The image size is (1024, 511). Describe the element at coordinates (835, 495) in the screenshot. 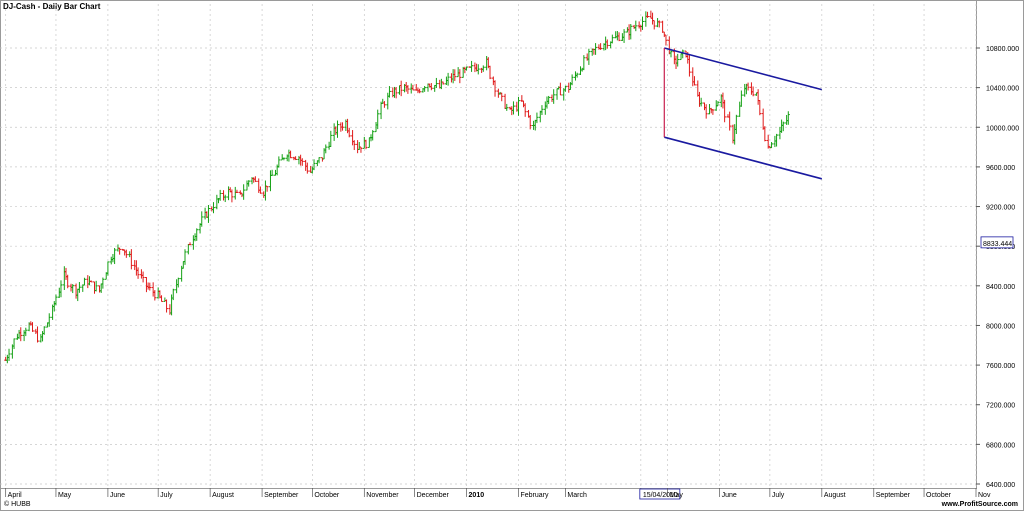

I see `x-tick-label: August` at that location.